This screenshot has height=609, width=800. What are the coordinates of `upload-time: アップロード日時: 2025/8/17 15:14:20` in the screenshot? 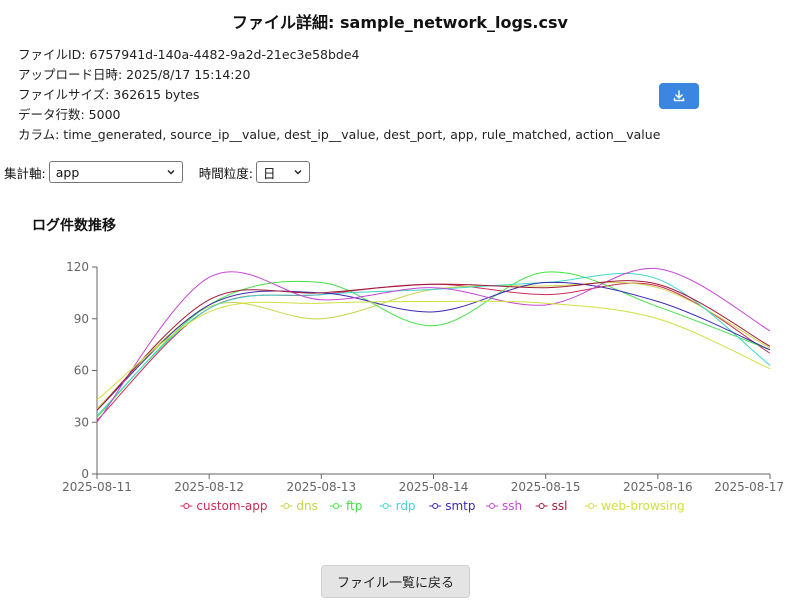 It's located at (134, 74).